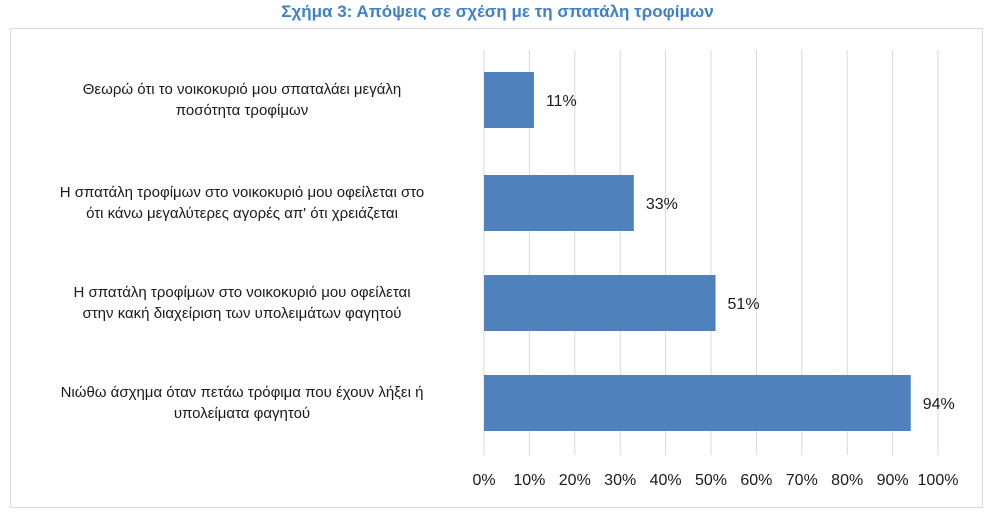 The height and width of the screenshot is (515, 995). What do you see at coordinates (939, 404) in the screenshot?
I see `data-label: 94%` at bounding box center [939, 404].